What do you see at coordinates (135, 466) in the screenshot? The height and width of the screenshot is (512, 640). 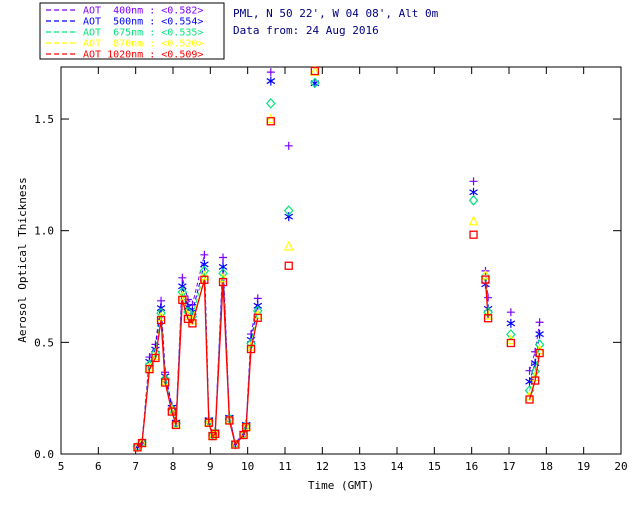 I see `x-tick-label: 7` at bounding box center [135, 466].